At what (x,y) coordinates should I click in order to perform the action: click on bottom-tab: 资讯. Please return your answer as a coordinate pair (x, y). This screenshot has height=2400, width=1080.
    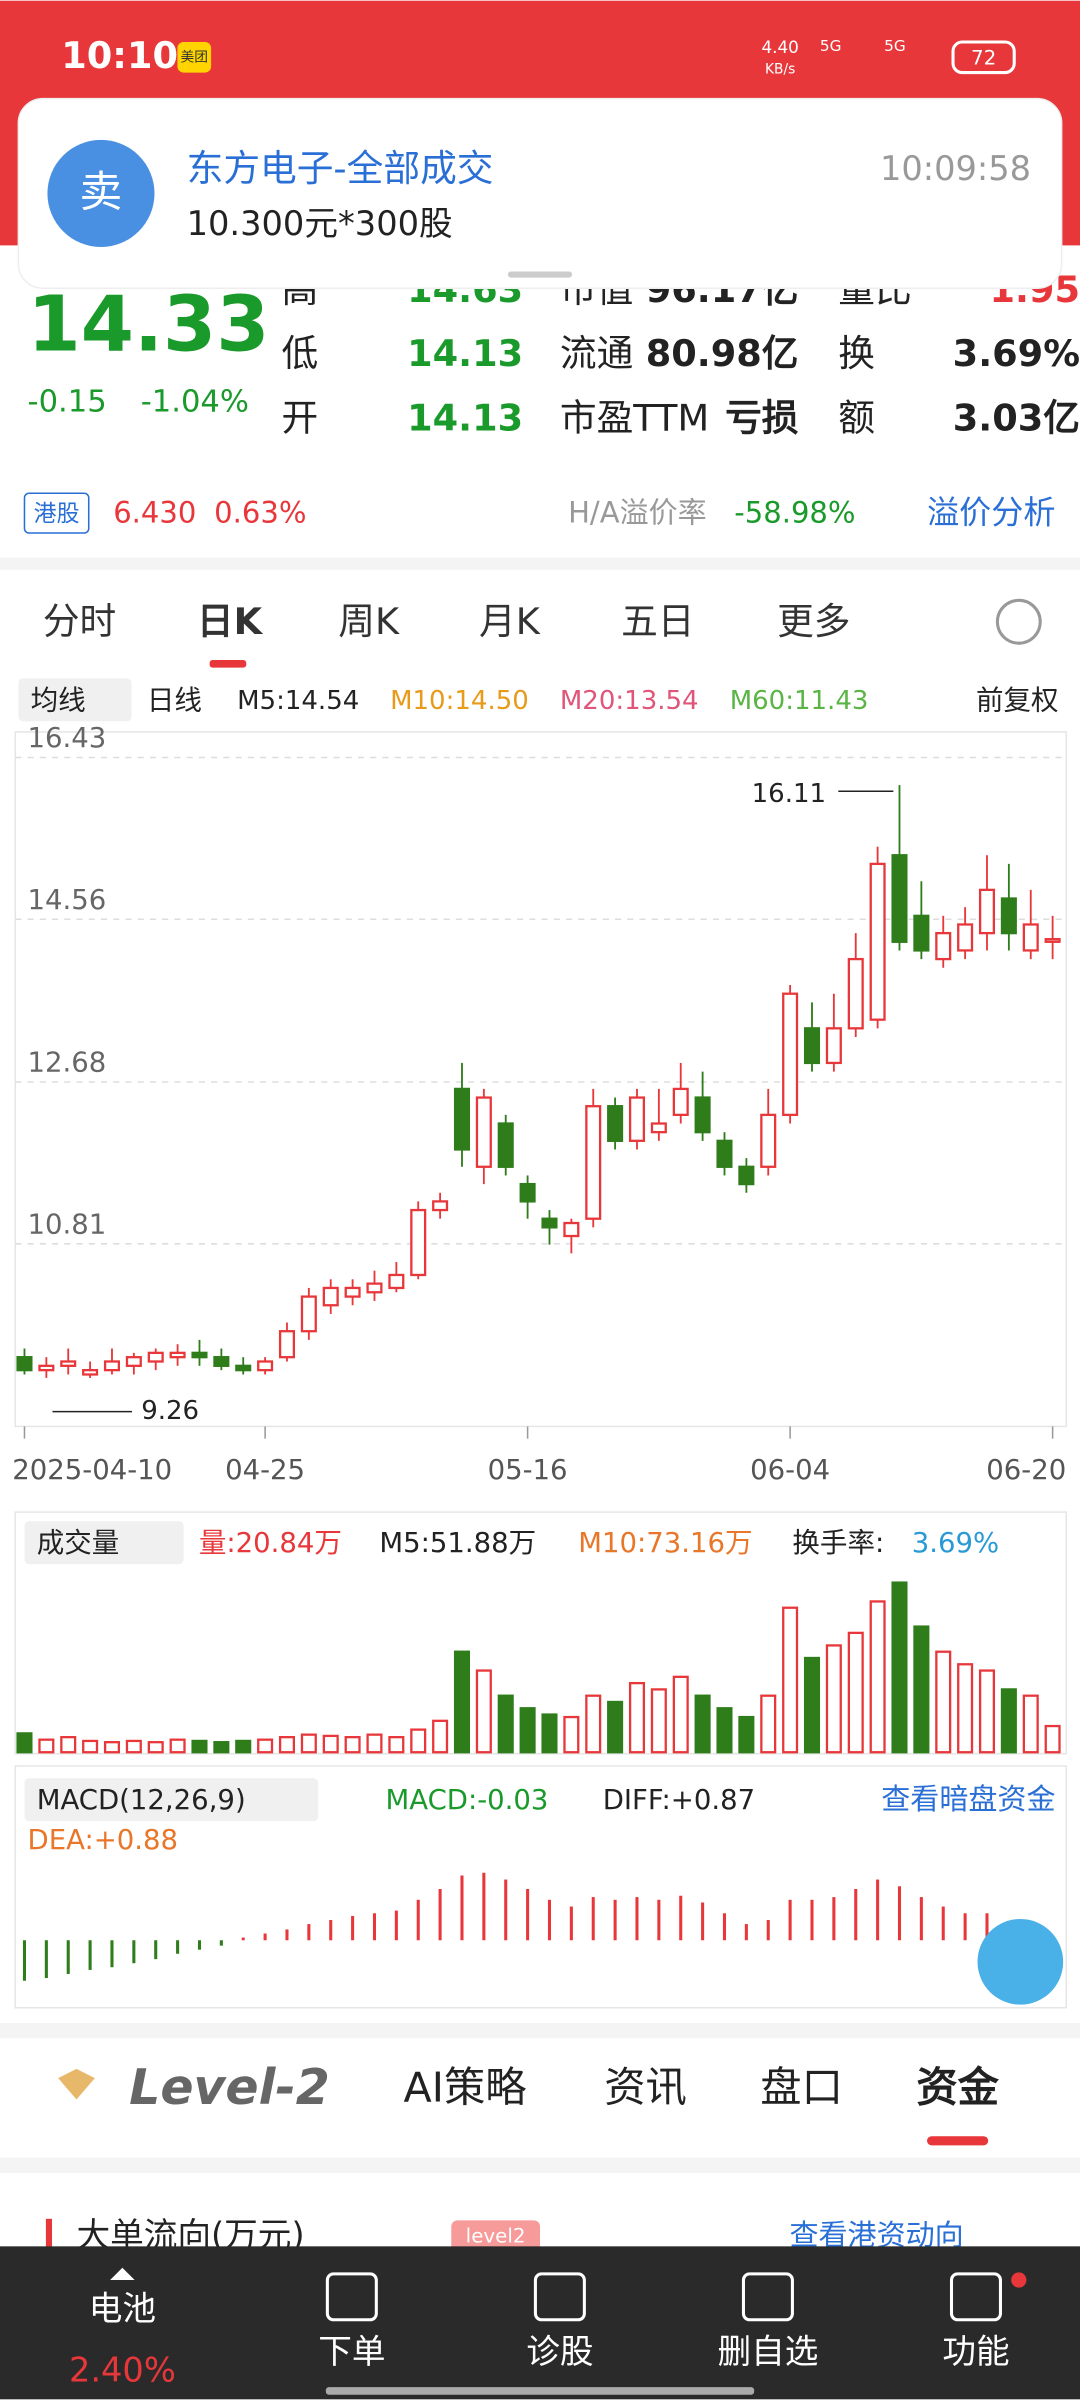
    Looking at the image, I should click on (645, 2087).